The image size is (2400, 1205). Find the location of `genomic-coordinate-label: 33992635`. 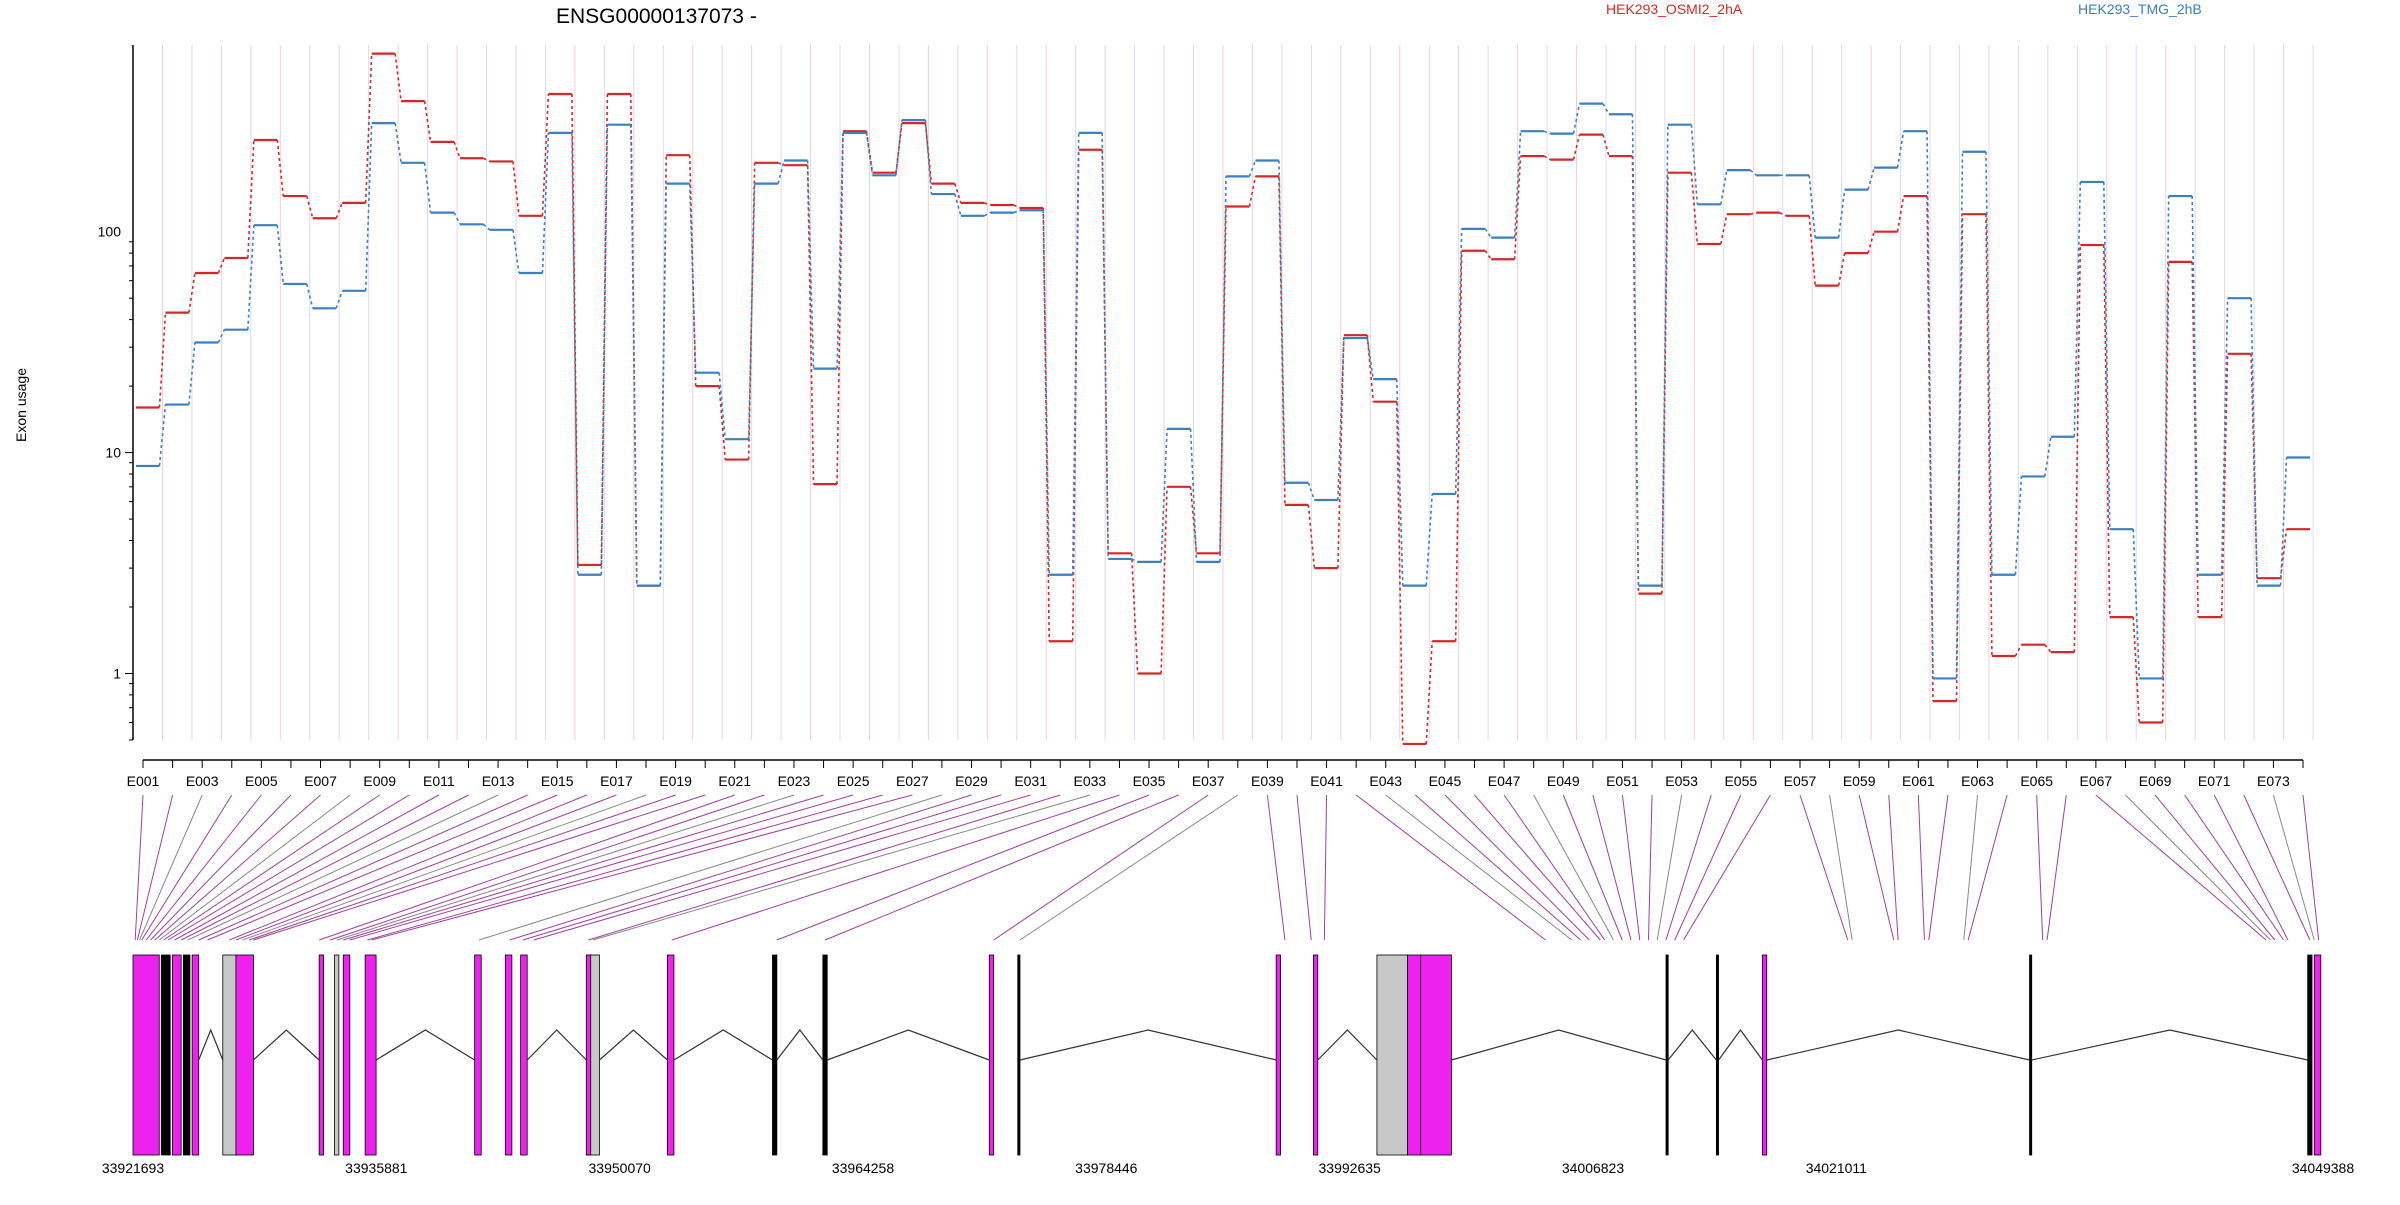

genomic-coordinate-label: 33992635 is located at coordinates (1350, 1168).